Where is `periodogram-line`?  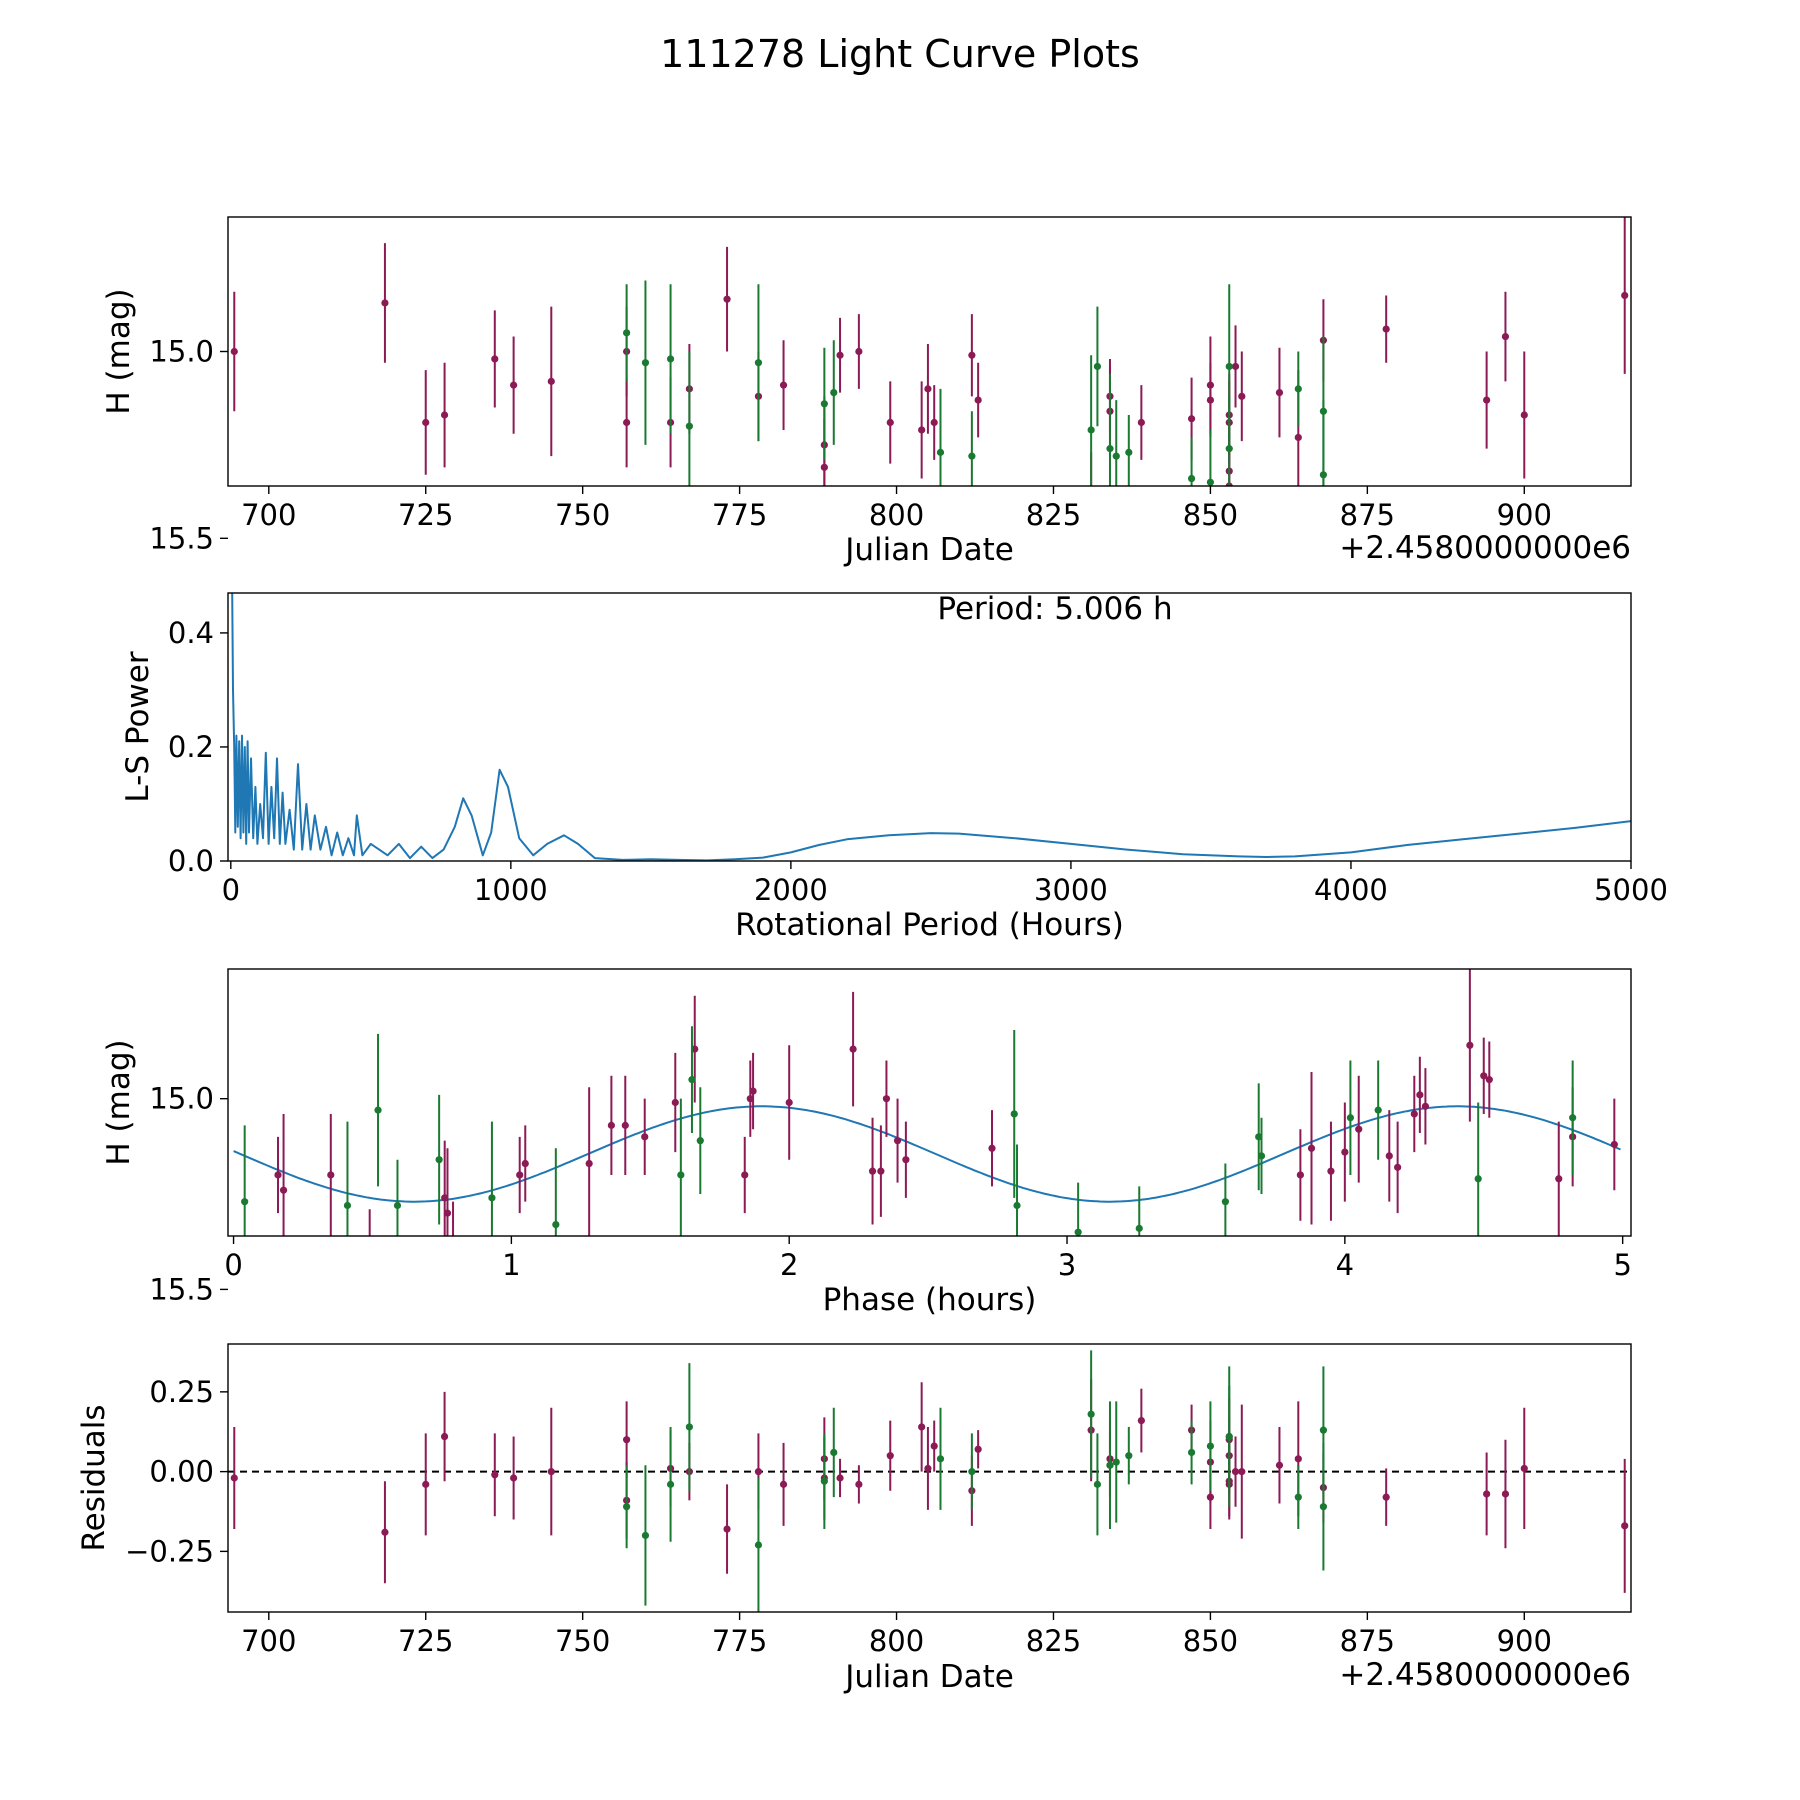
periodogram-line is located at coordinates (931, 727).